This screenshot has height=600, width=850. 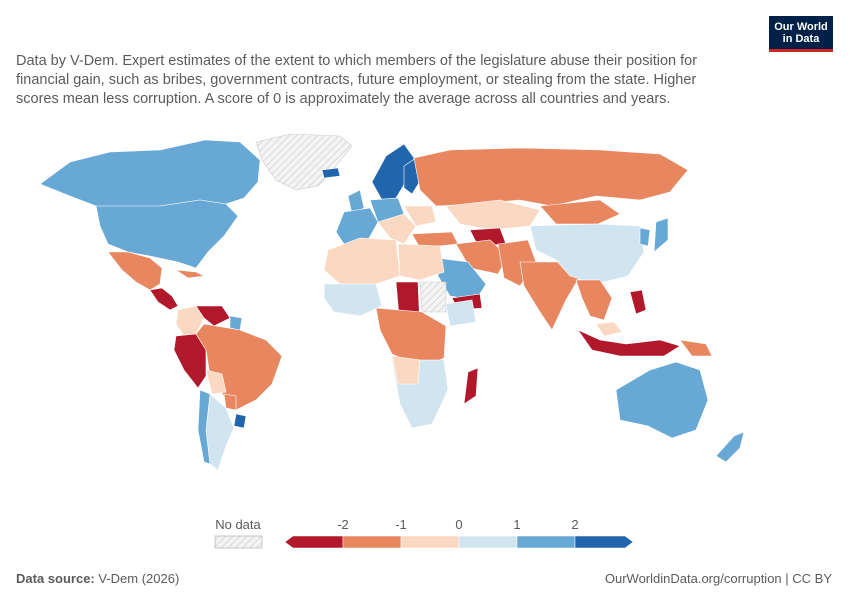 What do you see at coordinates (801, 27) in the screenshot?
I see `logo-line-1: Our World` at bounding box center [801, 27].